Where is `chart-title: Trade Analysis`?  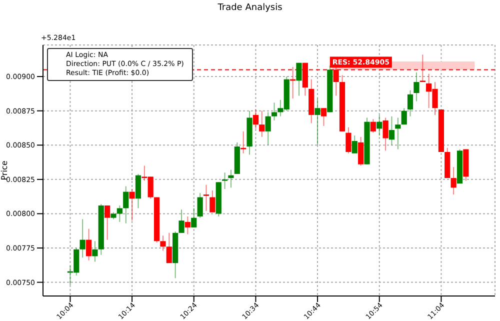 chart-title: Trade Analysis is located at coordinates (250, 8).